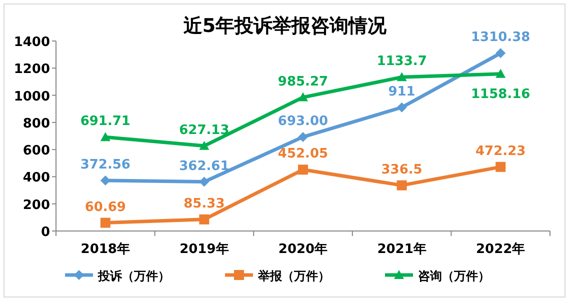  Describe the element at coordinates (501, 151) in the screenshot. I see `data-label: 472.23` at that location.